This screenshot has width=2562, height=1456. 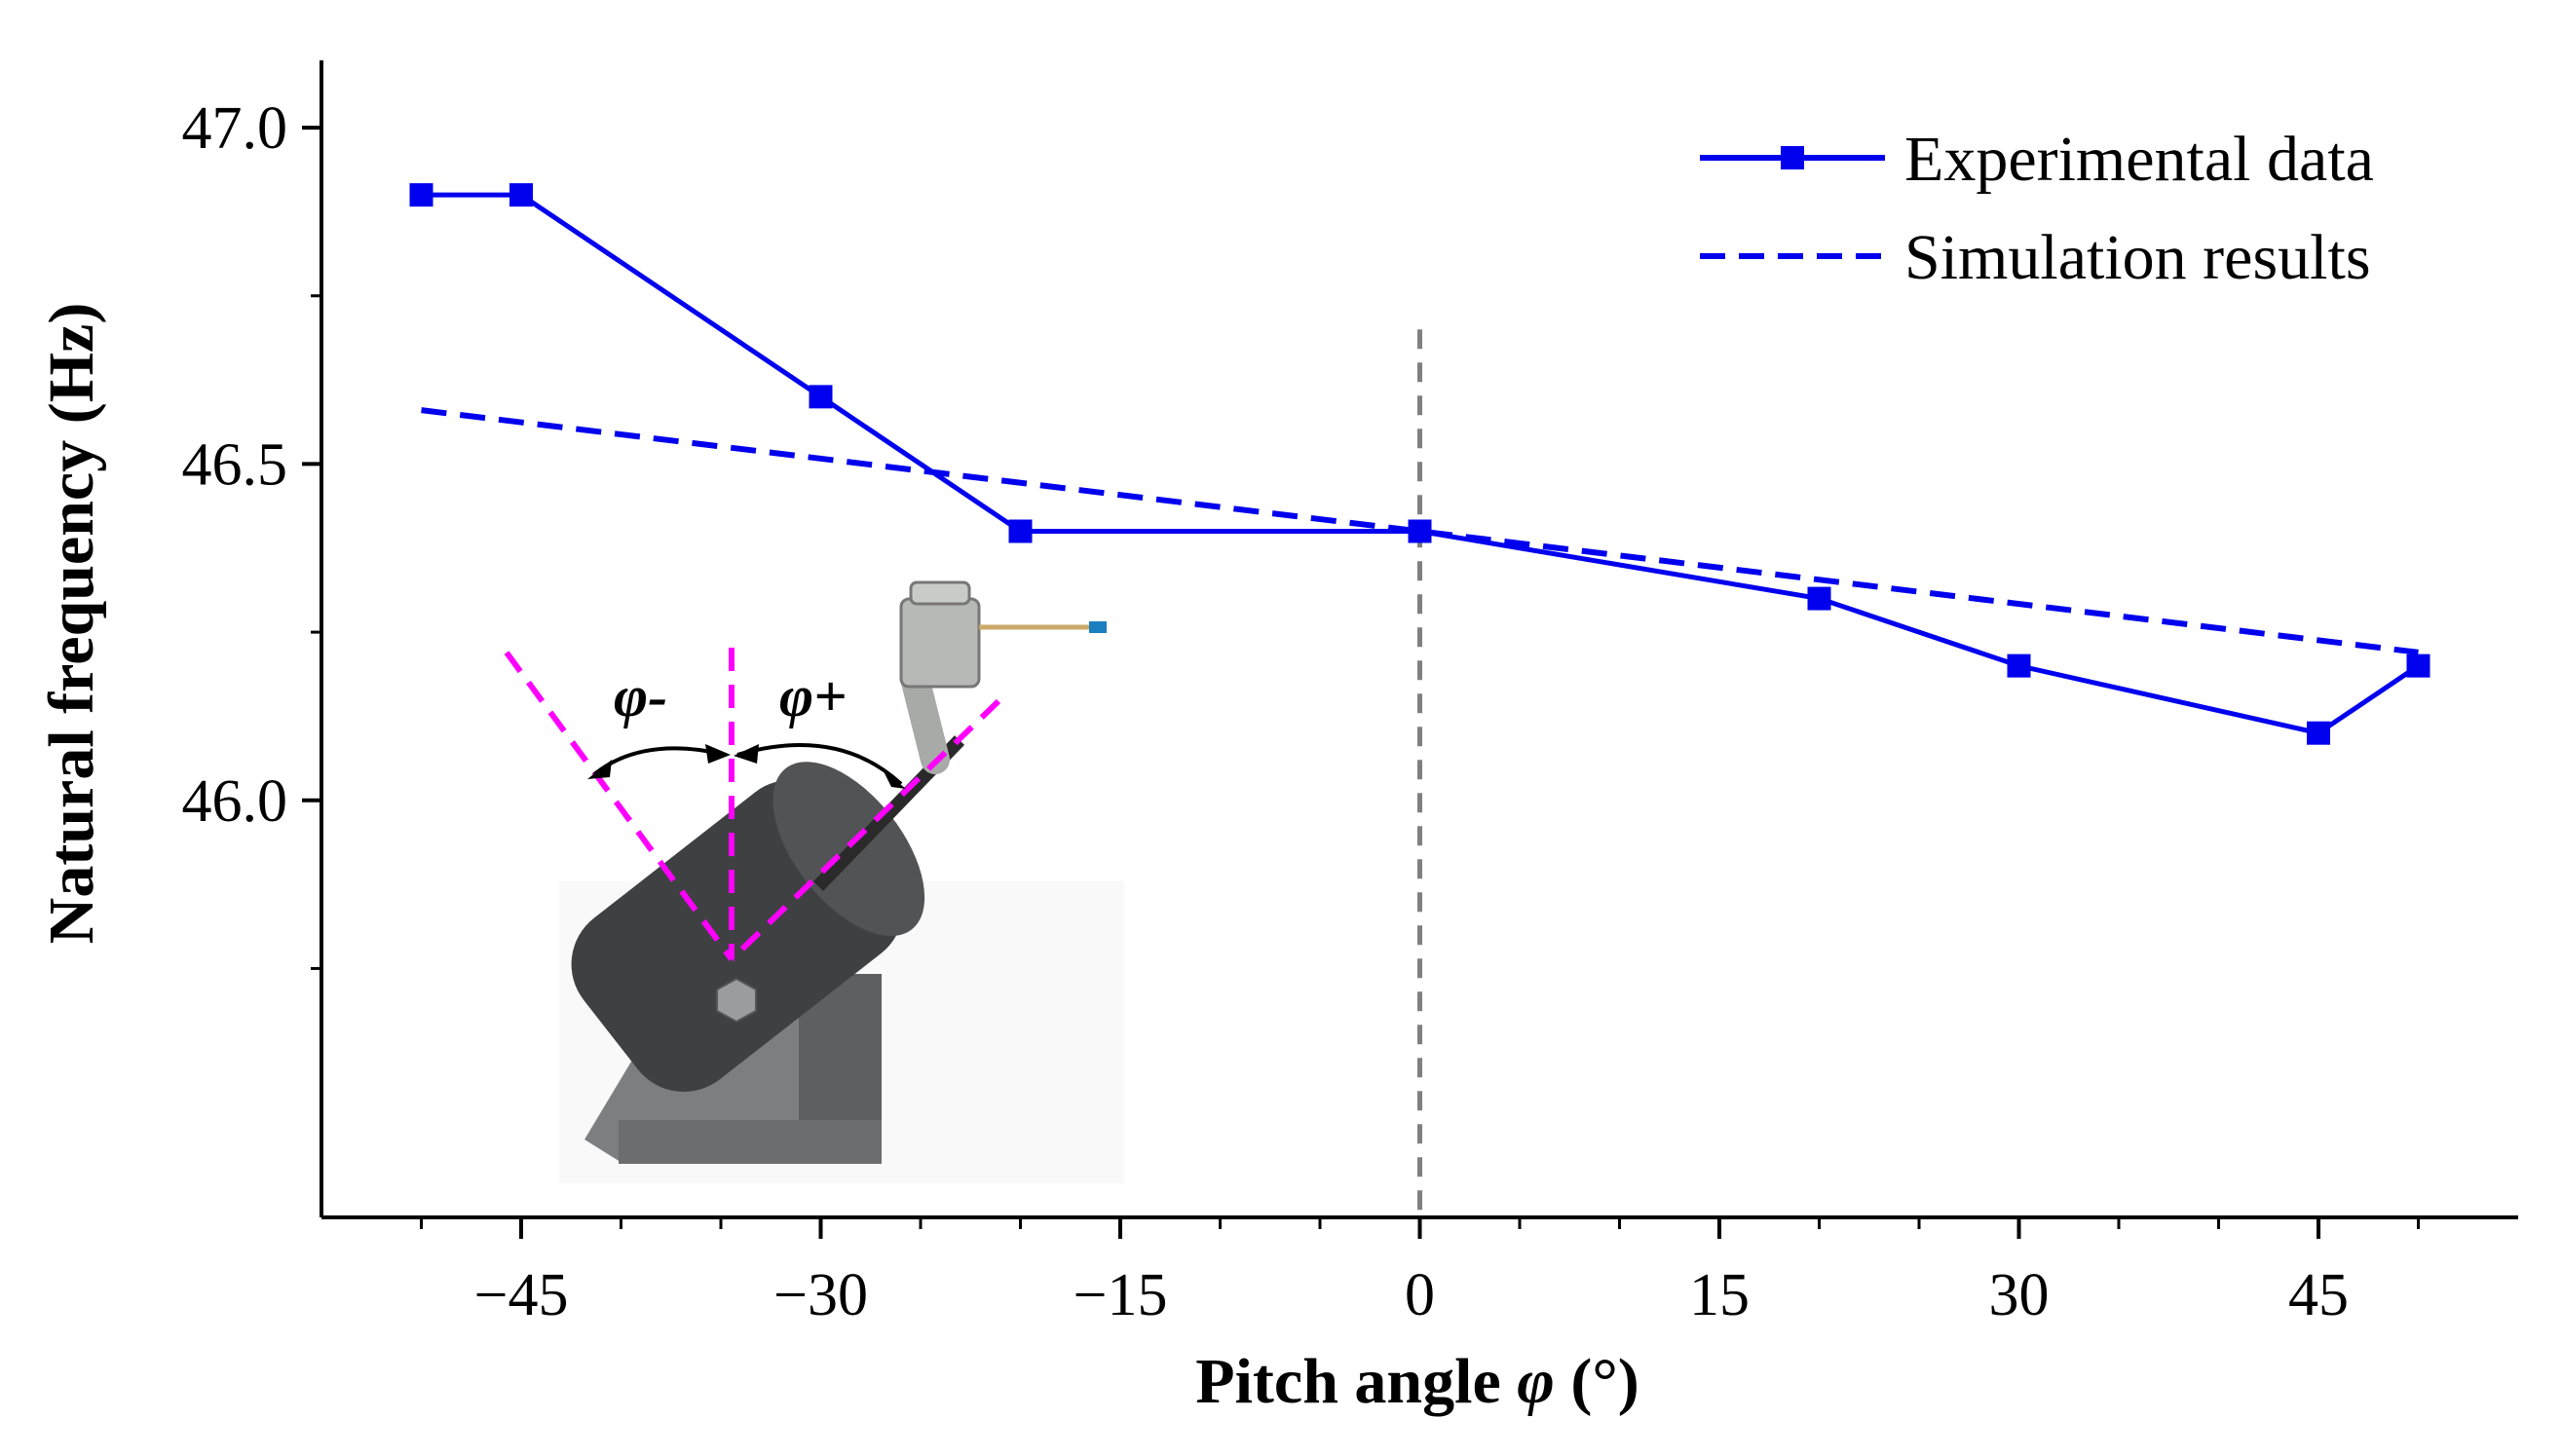 What do you see at coordinates (1792, 157) in the screenshot?
I see `legend-marker-experimental` at bounding box center [1792, 157].